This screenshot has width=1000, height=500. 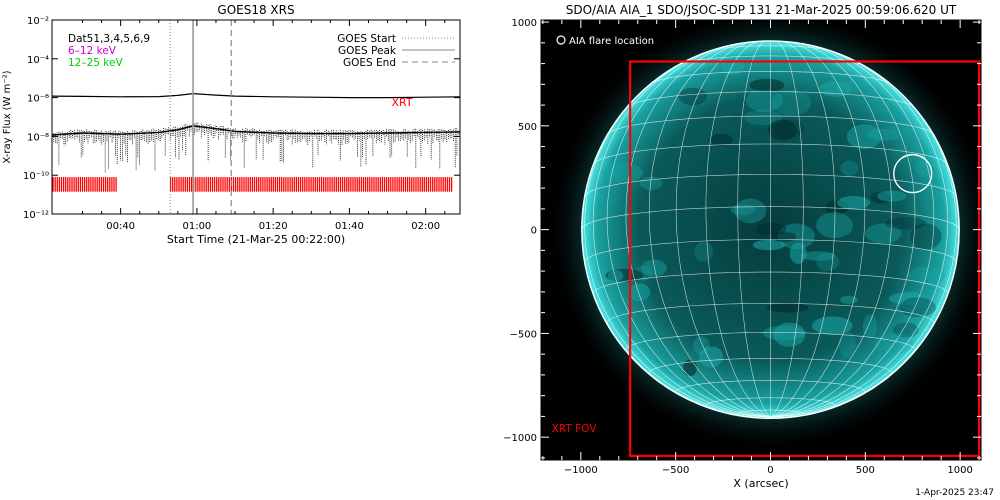 What do you see at coordinates (109, 39) in the screenshot?
I see `legend-detectors: Dat51,3,4,5,6,9` at bounding box center [109, 39].